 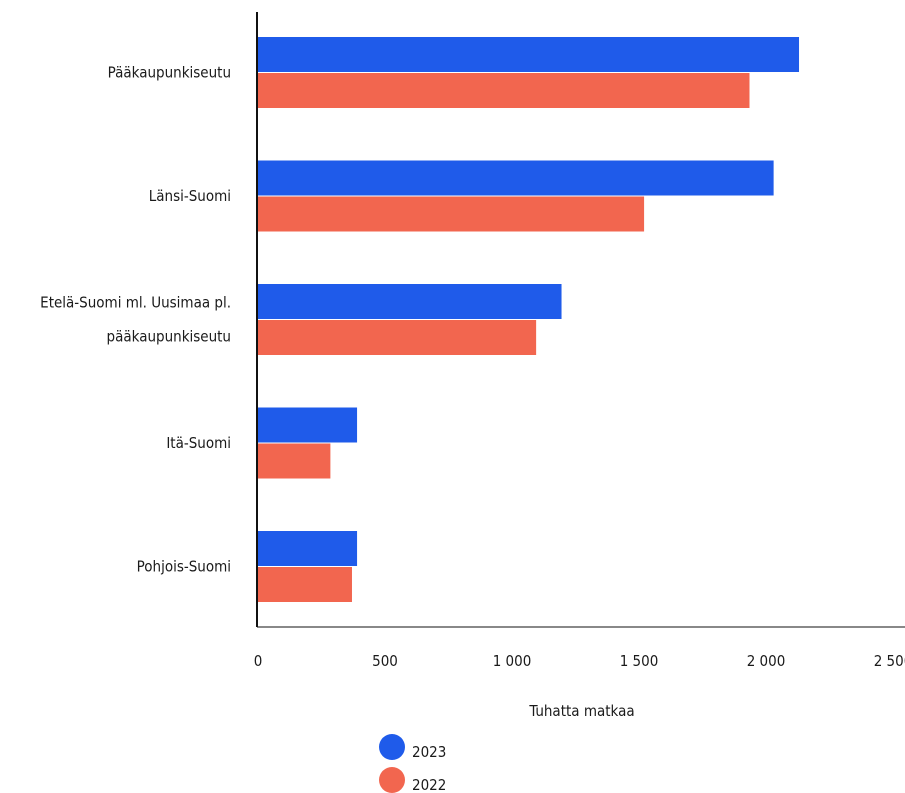 I want to click on category-label: Itä-Suomi, so click(x=198, y=443).